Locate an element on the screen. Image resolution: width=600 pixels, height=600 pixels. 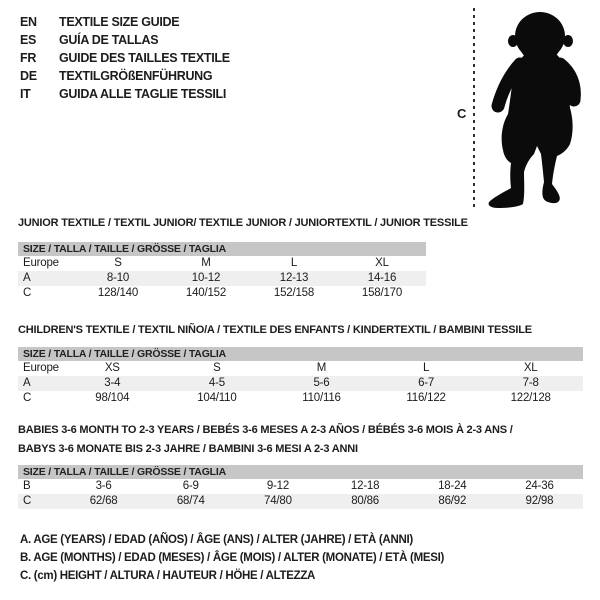
table-cell: 152/158 is located at coordinates (294, 293).